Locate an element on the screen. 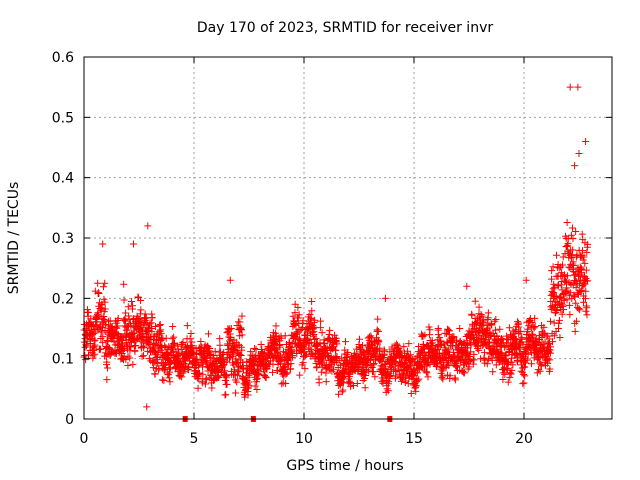 The height and width of the screenshot is (480, 640). x-tick-label: 10 is located at coordinates (304, 439).